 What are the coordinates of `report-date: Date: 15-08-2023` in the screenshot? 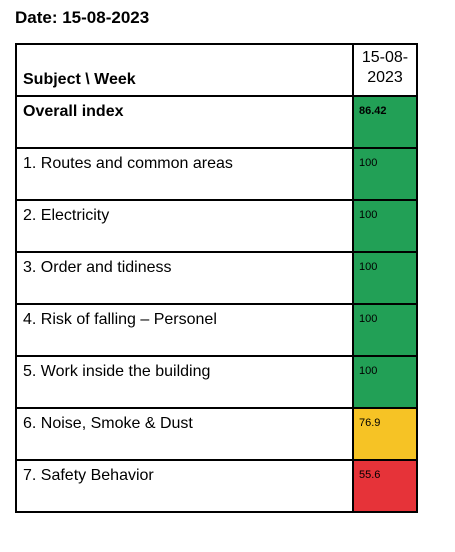 It's located at (82, 17).